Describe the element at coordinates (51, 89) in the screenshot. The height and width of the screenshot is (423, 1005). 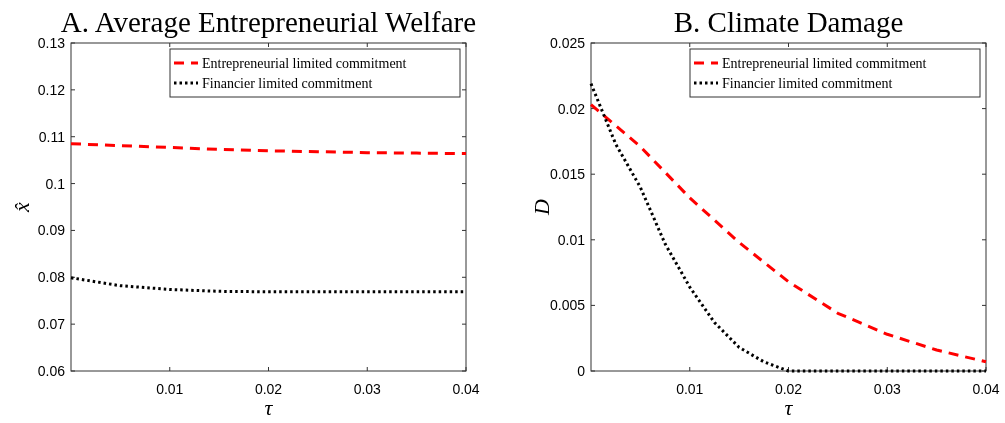
I see `y-tick-label: 0.12` at that location.